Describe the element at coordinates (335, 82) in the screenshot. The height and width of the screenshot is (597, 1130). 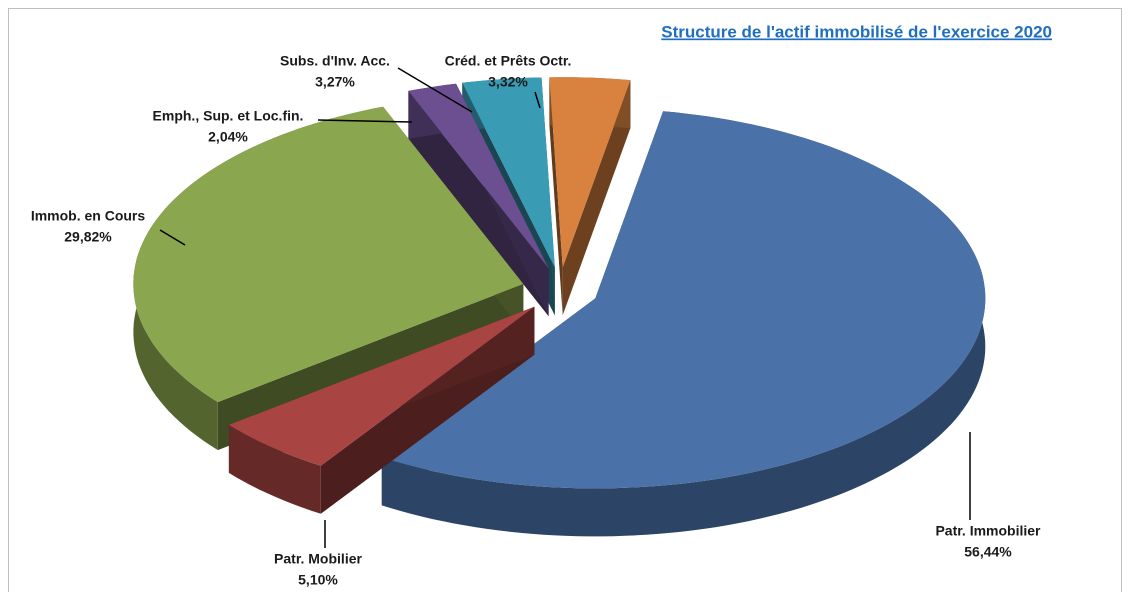
I see `value-label: 3,27%` at that location.